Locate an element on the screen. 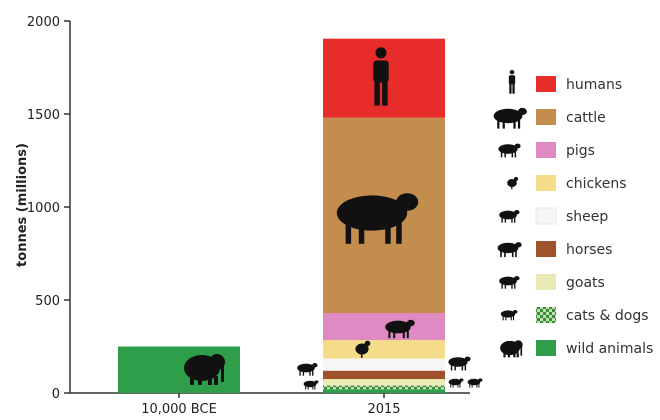 Image resolution: width=660 pixels, height=420 pixels. legend-label: sheep is located at coordinates (587, 217).